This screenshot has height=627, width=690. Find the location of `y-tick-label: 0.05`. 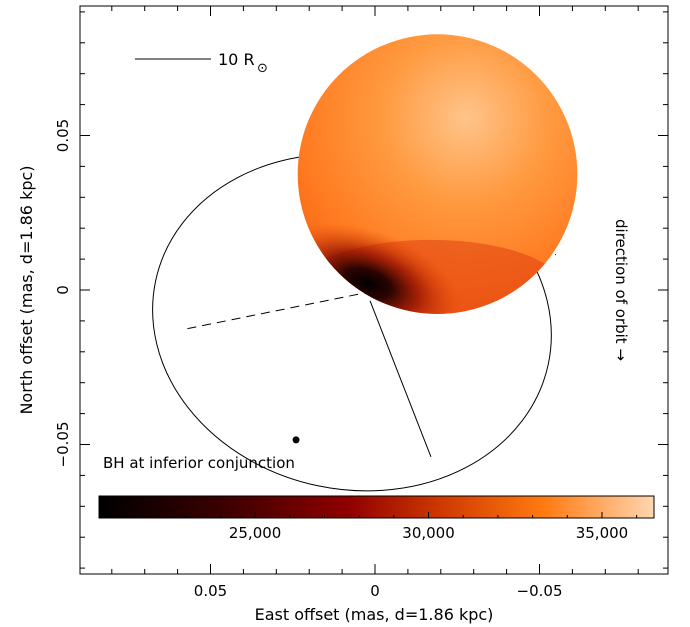

y-tick-label: 0.05 is located at coordinates (63, 135).